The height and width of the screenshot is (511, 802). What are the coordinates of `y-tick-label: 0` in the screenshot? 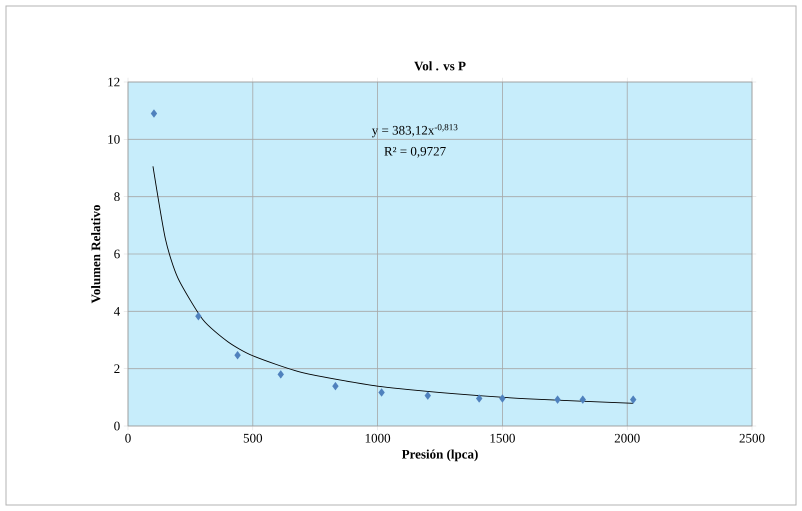 It's located at (117, 426).